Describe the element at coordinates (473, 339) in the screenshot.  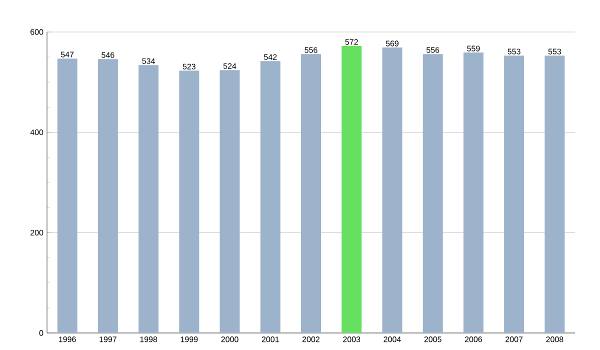
I see `x-tick-label: 2006` at that location.